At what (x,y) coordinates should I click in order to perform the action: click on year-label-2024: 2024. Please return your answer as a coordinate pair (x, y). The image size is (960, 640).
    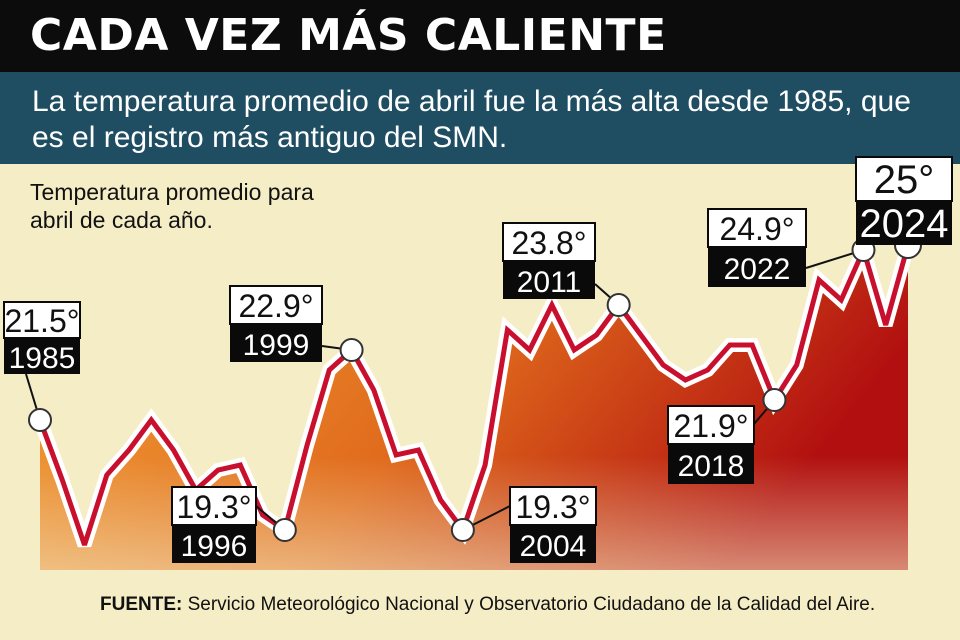
    Looking at the image, I should click on (904, 224).